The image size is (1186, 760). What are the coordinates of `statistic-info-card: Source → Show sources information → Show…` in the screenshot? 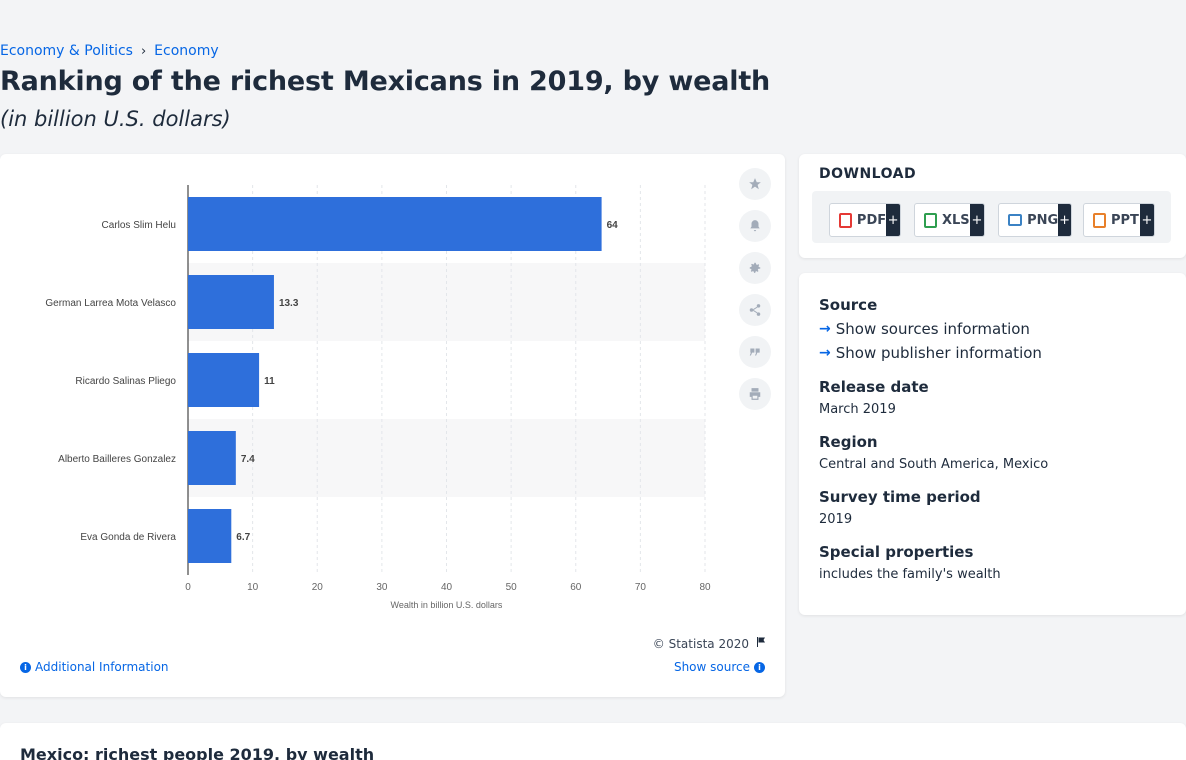 It's located at (992, 444).